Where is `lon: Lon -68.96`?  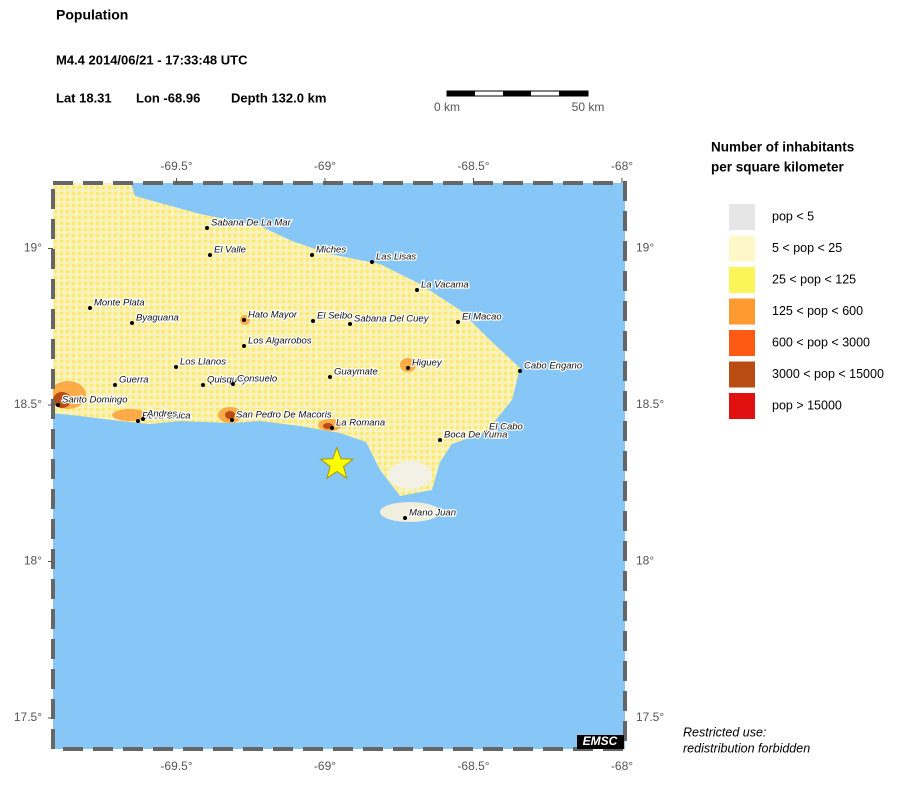 lon: Lon -68.96 is located at coordinates (168, 97).